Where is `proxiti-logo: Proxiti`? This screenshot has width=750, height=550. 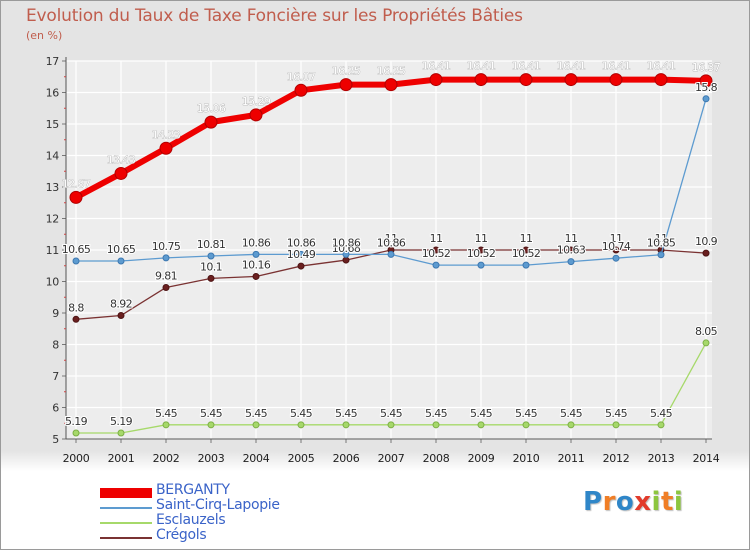 proxiti-logo: Proxiti is located at coordinates (633, 502).